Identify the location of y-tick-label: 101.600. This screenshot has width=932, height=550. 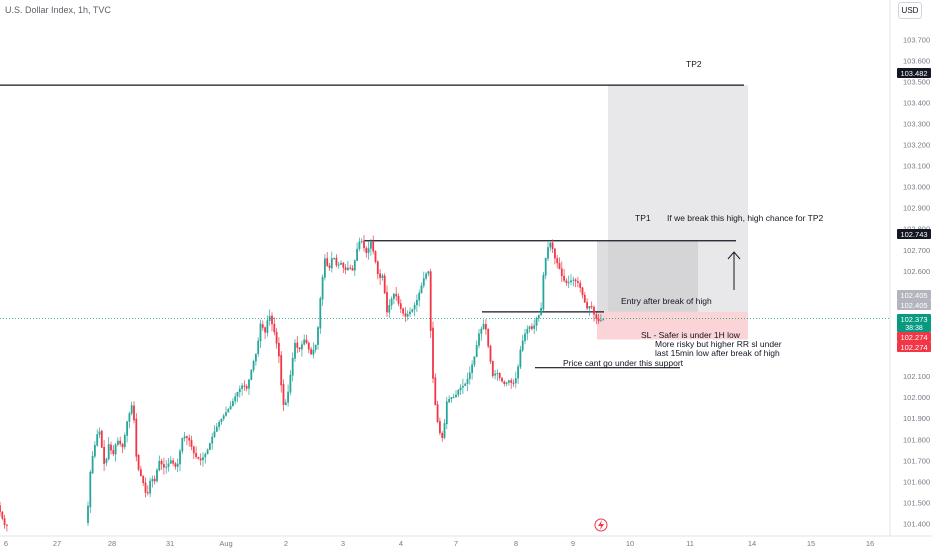
(916, 481).